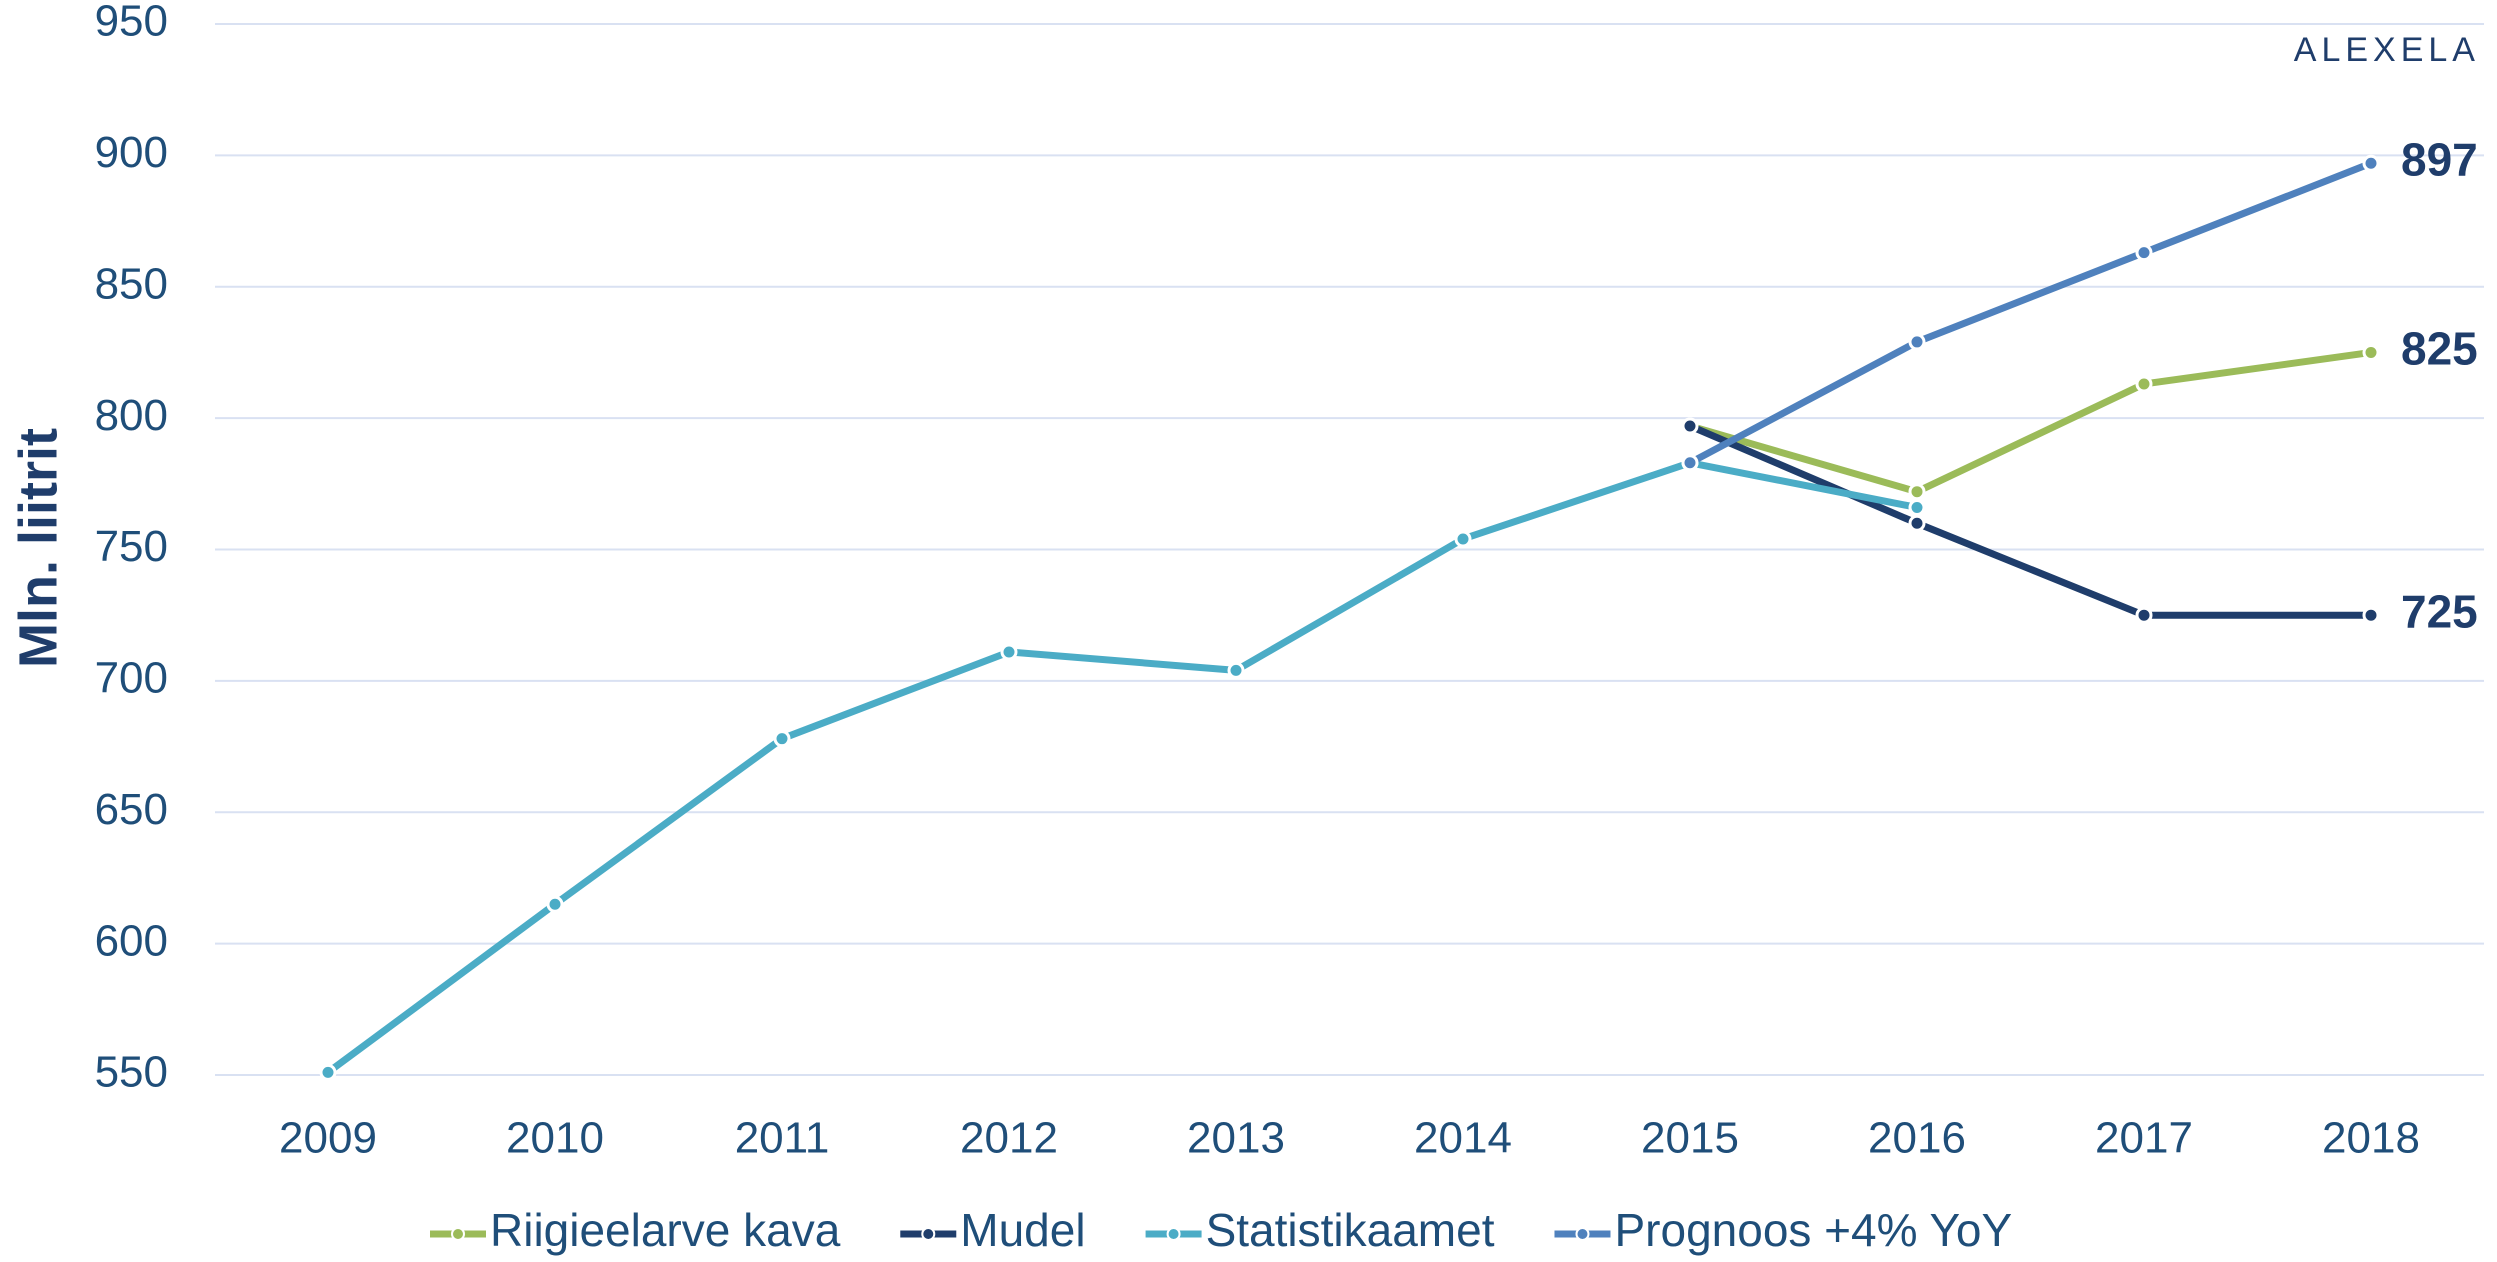 This screenshot has height=1262, width=2497. Describe the element at coordinates (1022, 1230) in the screenshot. I see `legend-label: Mudel` at that location.